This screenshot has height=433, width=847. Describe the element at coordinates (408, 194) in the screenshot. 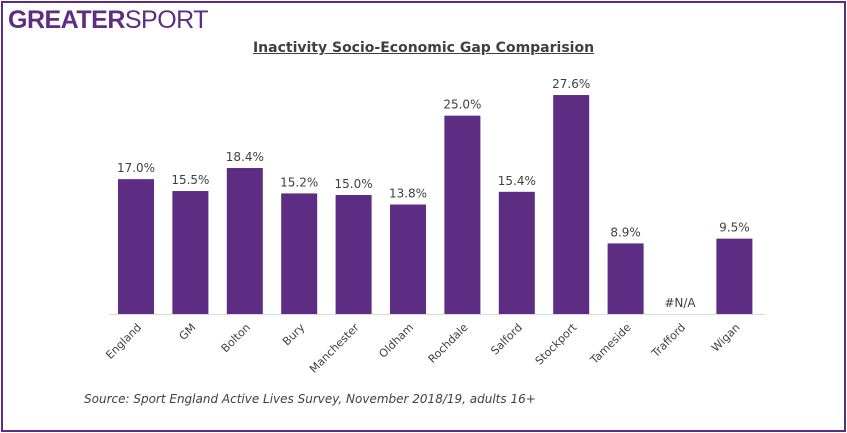

I see `data-label: 13.8%` at that location.